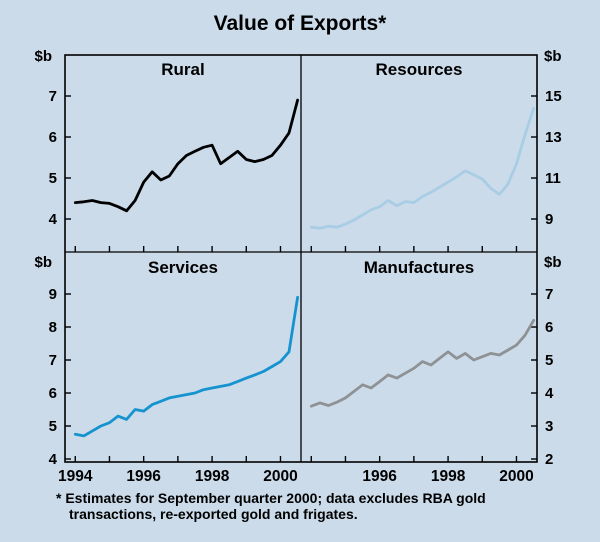 The width and height of the screenshot is (600, 542). Describe the element at coordinates (186, 366) in the screenshot. I see `services-series-line` at that location.